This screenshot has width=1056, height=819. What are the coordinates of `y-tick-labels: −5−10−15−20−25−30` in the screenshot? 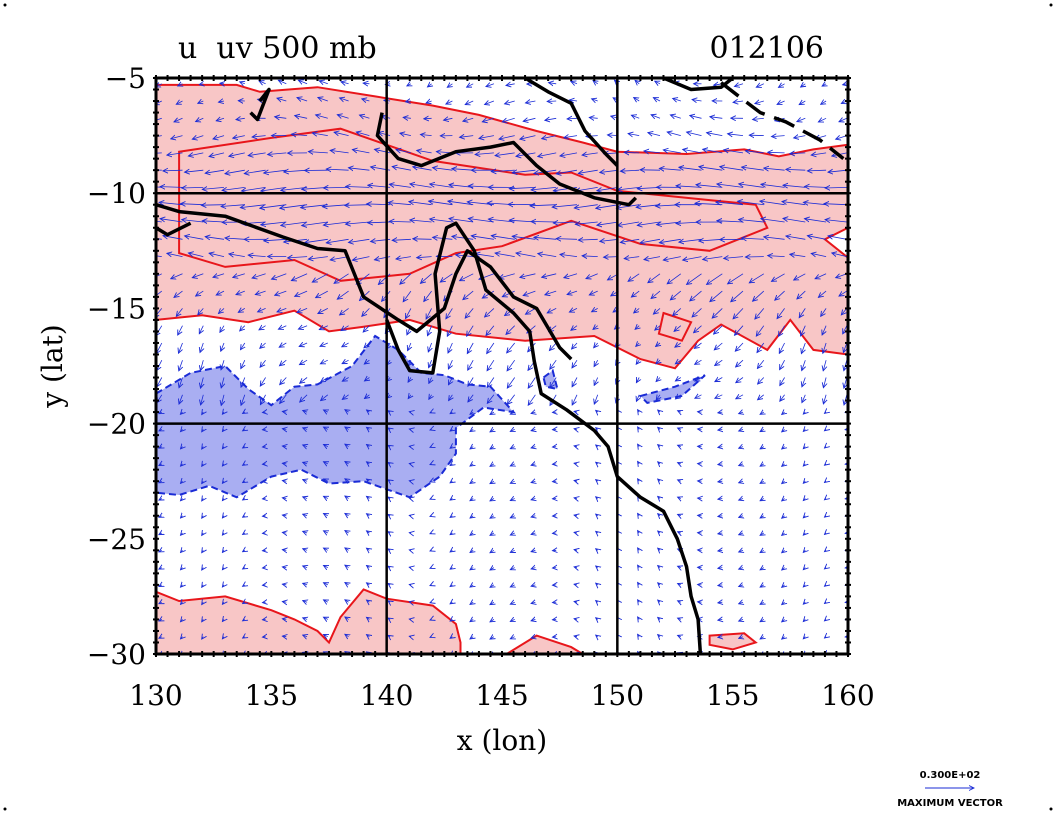 It's located at (116, 366).